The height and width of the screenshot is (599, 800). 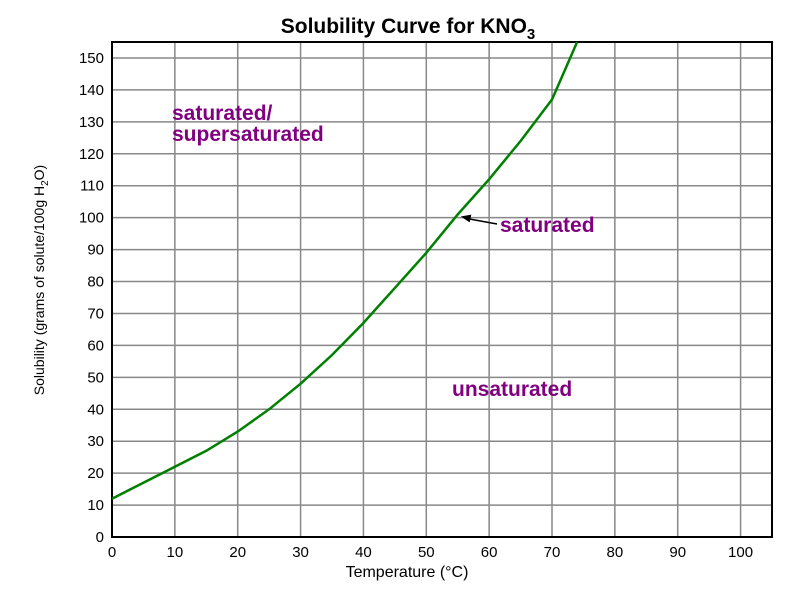 What do you see at coordinates (300, 552) in the screenshot?
I see `x-tick-label: 30` at bounding box center [300, 552].